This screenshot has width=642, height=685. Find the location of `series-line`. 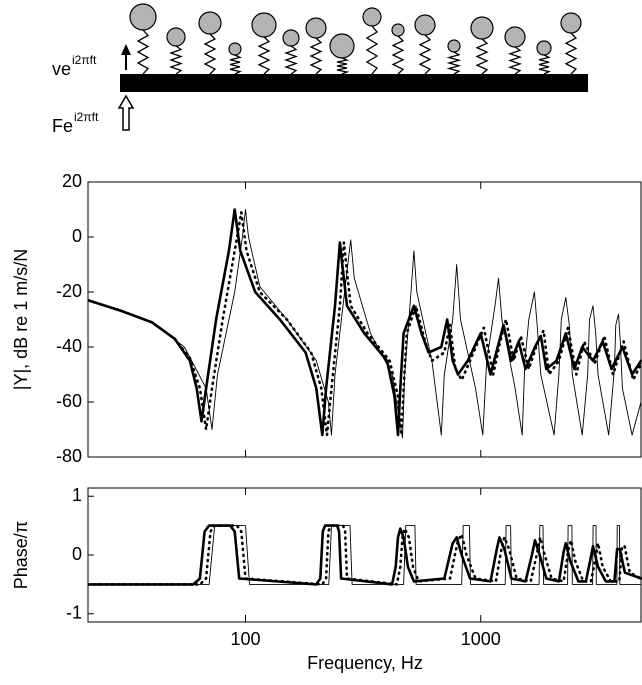

series-line is located at coordinates (365, 555).